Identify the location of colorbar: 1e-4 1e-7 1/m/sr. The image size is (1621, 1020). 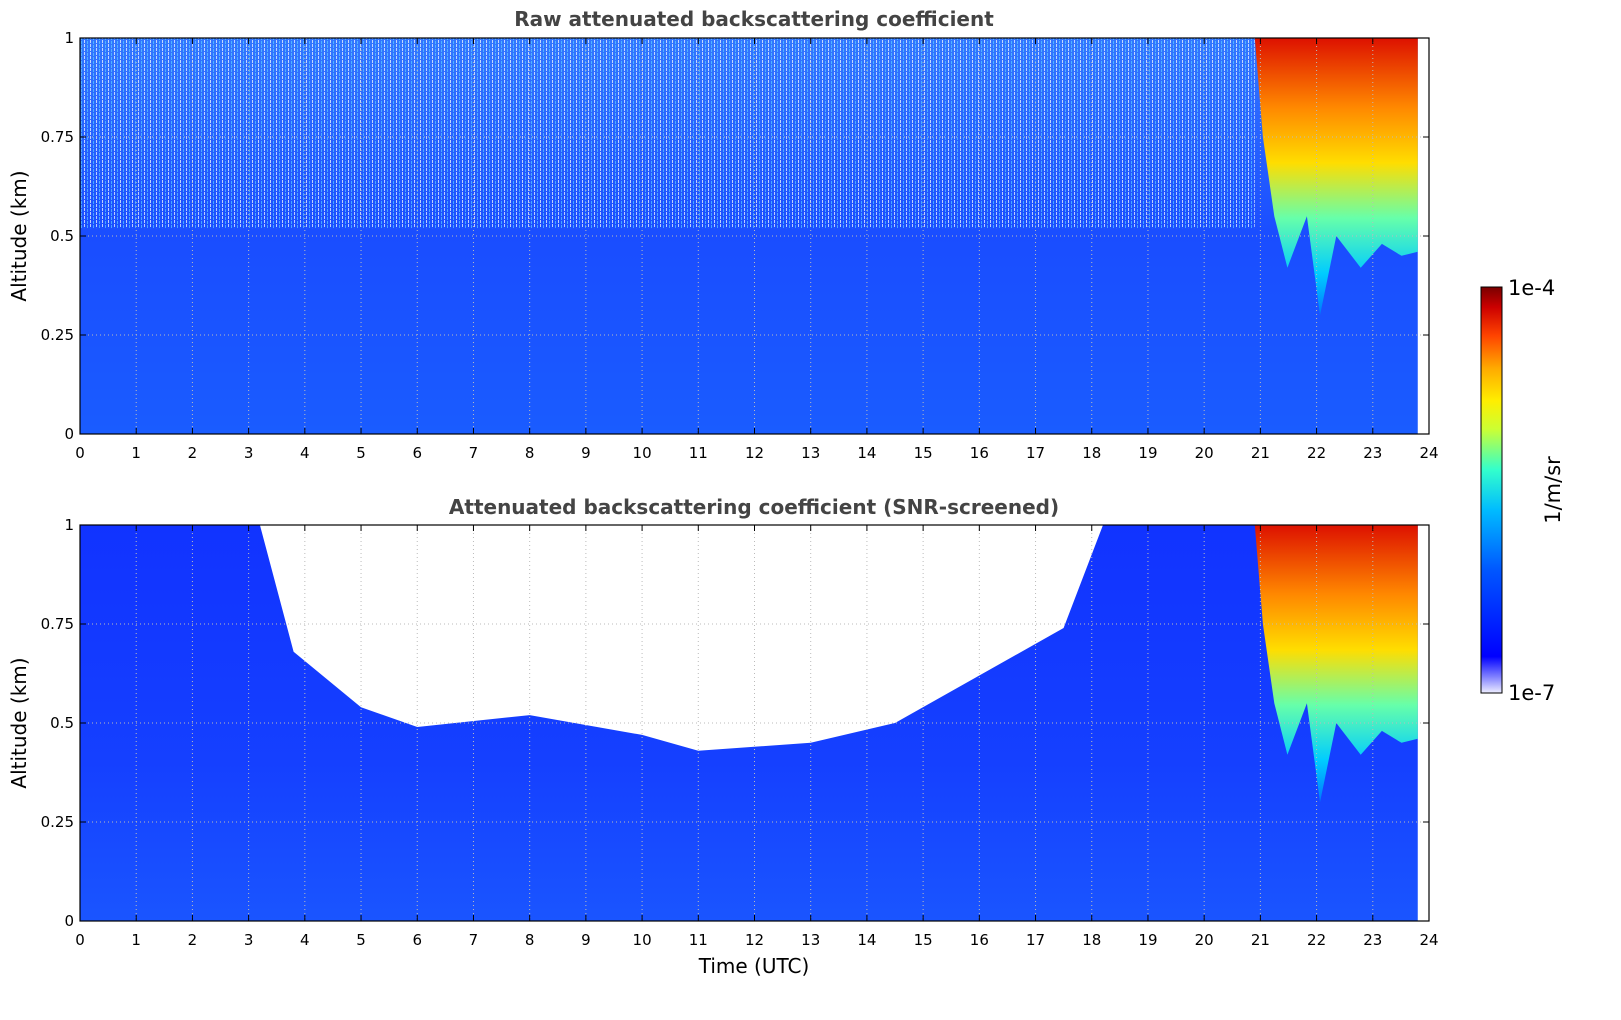
(1522, 490).